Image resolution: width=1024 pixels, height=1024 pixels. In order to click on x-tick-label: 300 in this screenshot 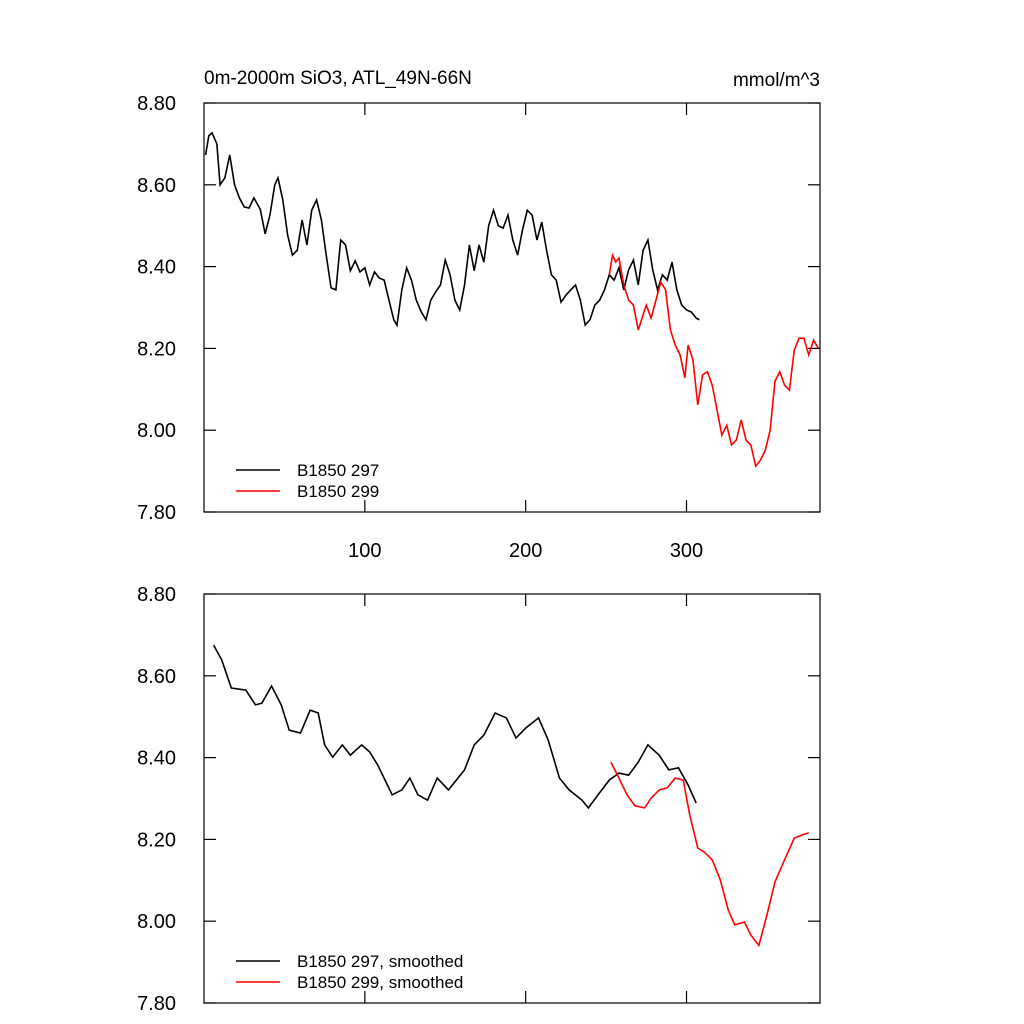, I will do `click(686, 551)`.